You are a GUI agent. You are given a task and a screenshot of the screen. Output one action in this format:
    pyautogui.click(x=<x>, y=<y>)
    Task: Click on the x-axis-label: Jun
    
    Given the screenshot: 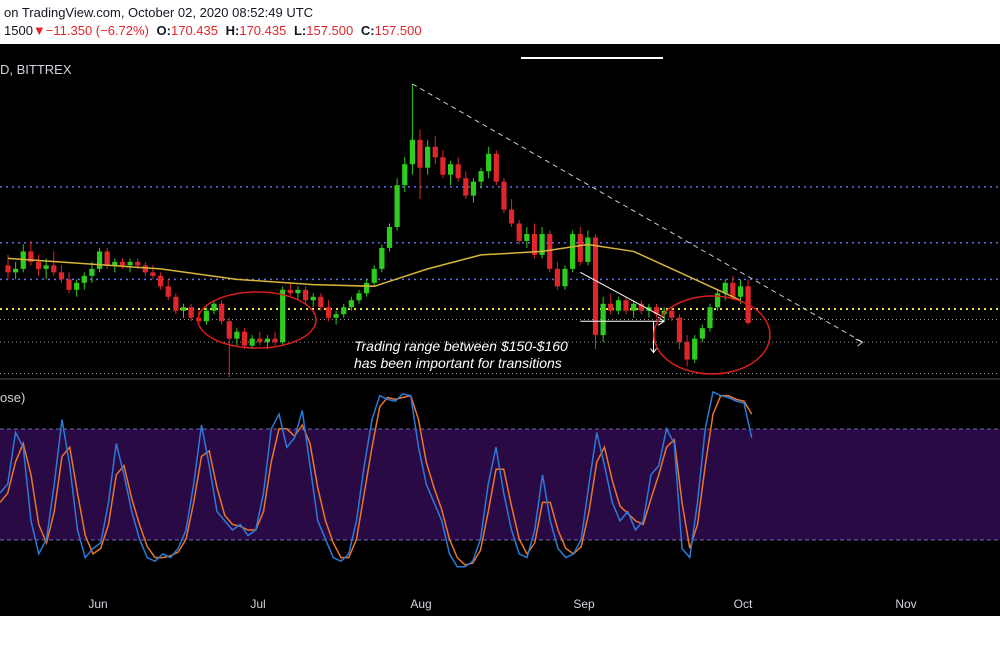 What is the action you would take?
    pyautogui.click(x=97, y=604)
    